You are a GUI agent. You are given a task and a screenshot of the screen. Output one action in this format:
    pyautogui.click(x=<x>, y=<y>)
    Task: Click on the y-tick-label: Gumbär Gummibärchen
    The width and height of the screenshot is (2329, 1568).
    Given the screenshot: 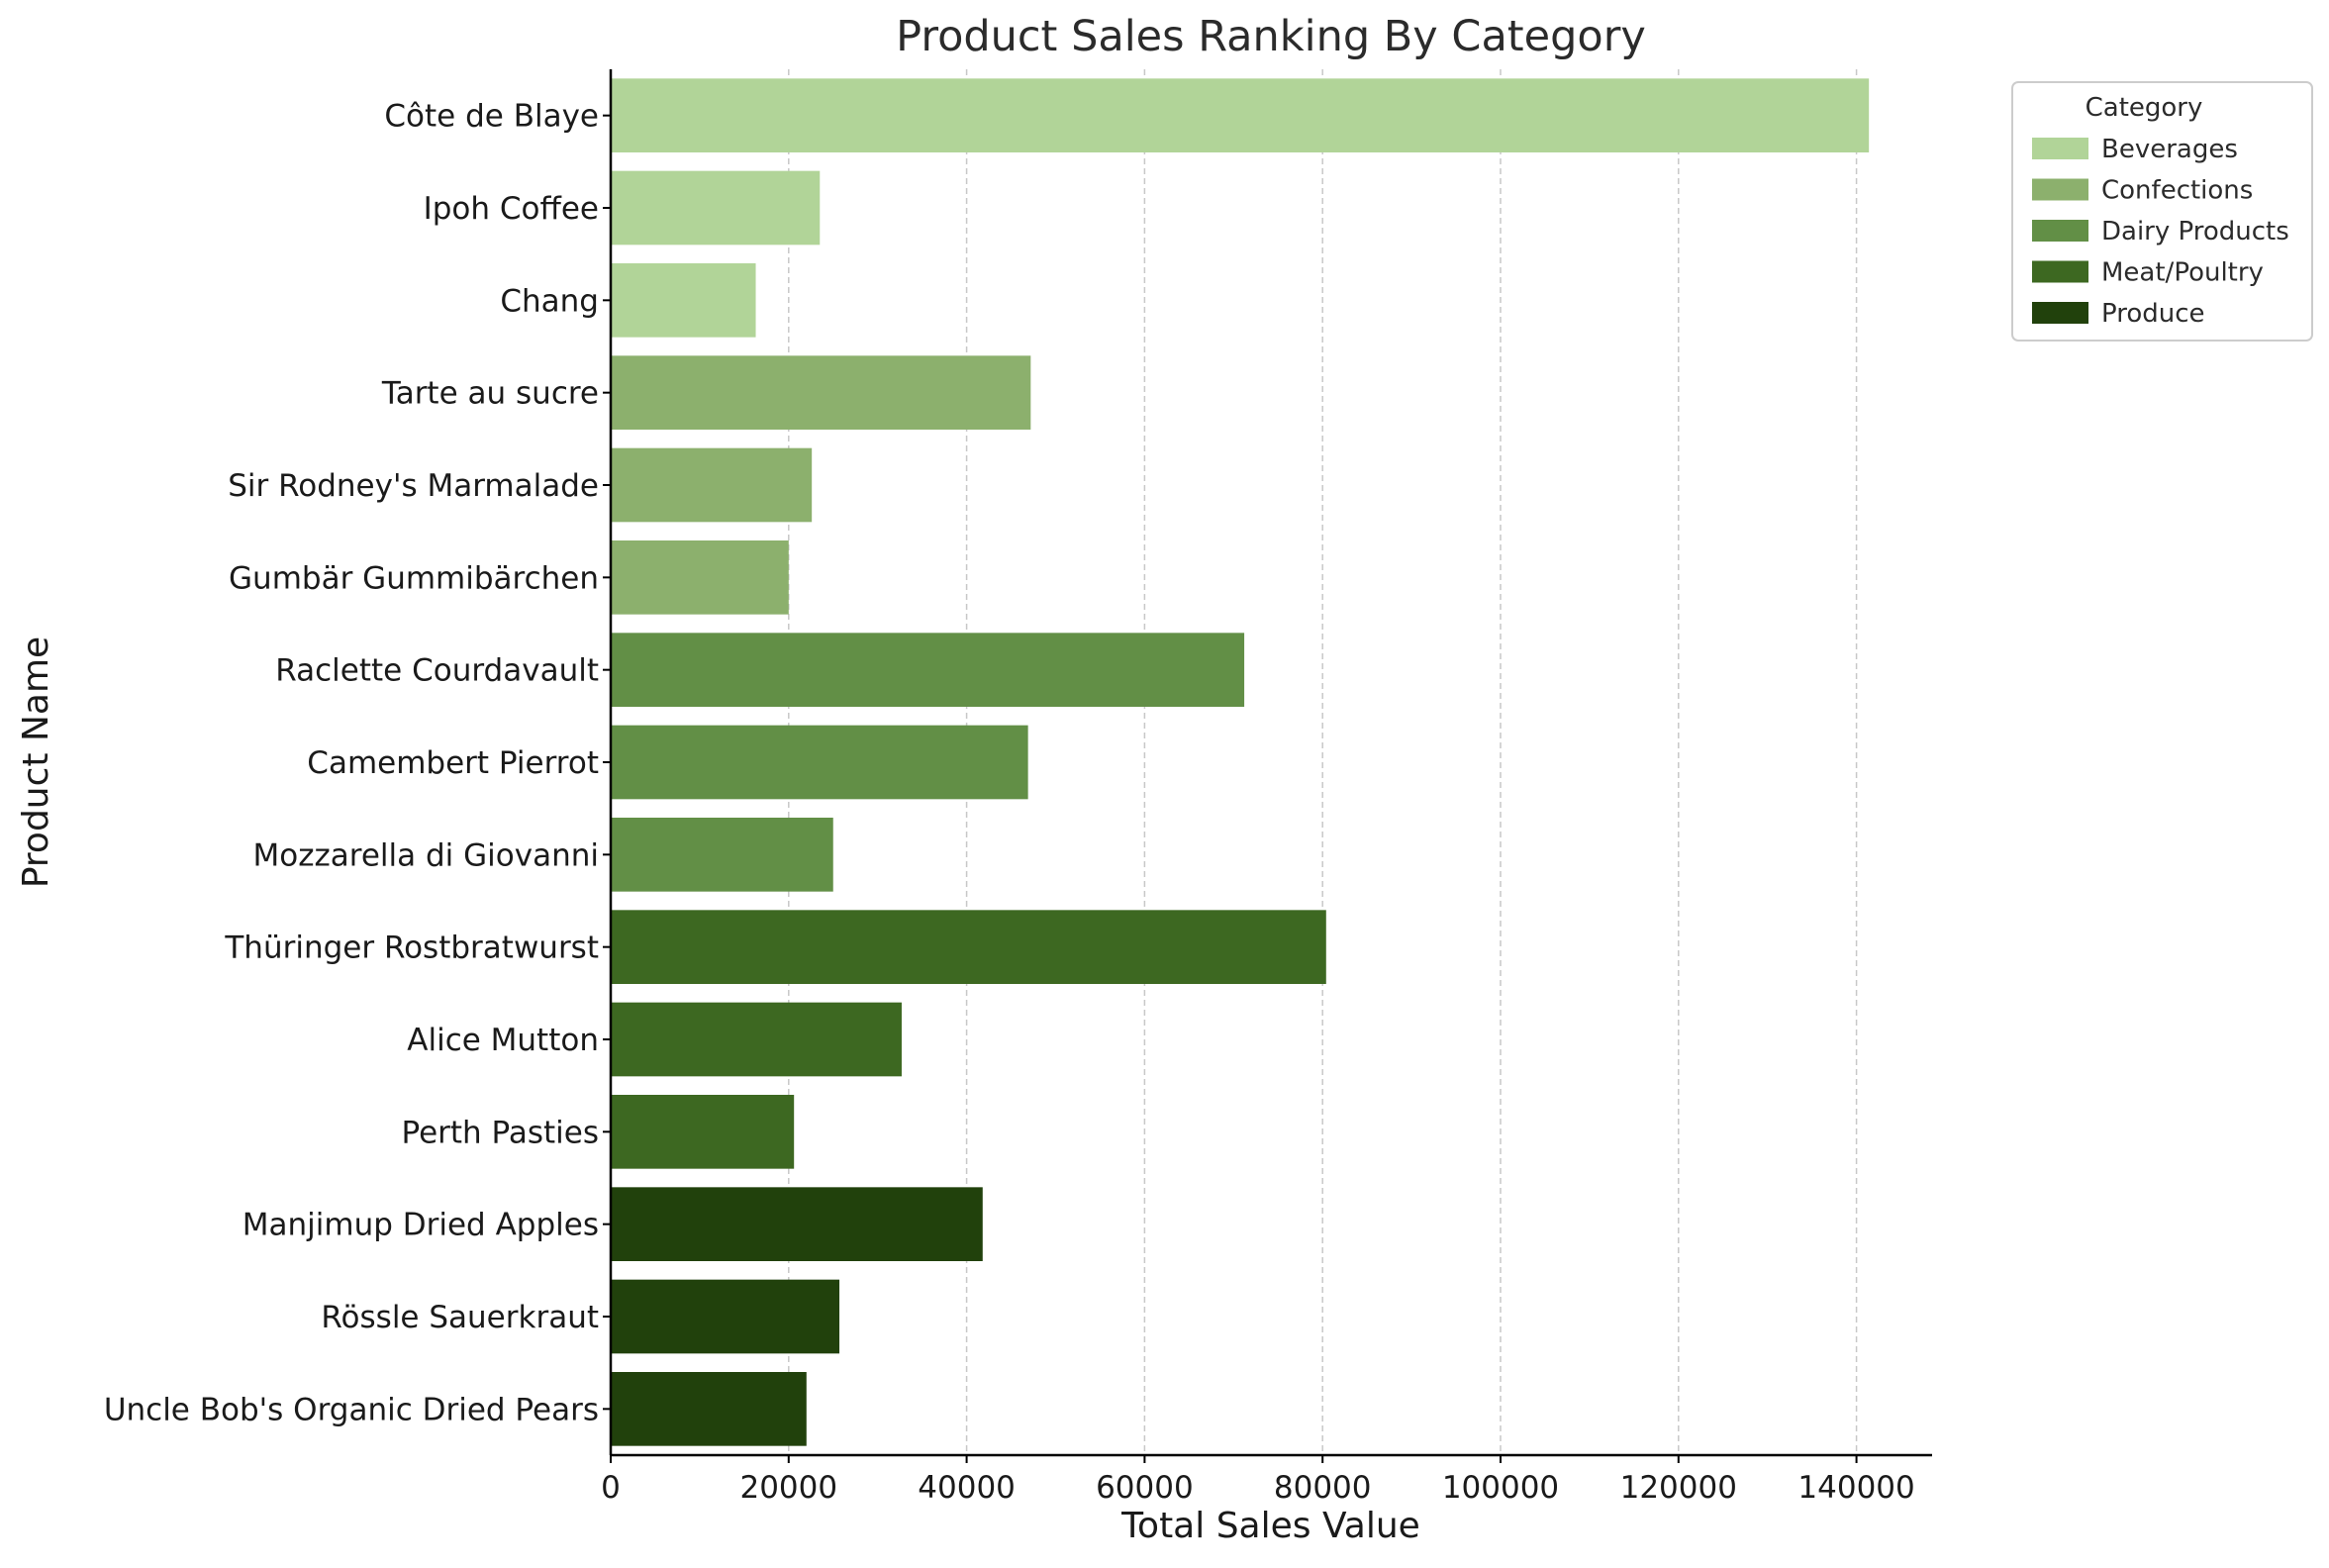 What is the action you would take?
    pyautogui.click(x=414, y=578)
    